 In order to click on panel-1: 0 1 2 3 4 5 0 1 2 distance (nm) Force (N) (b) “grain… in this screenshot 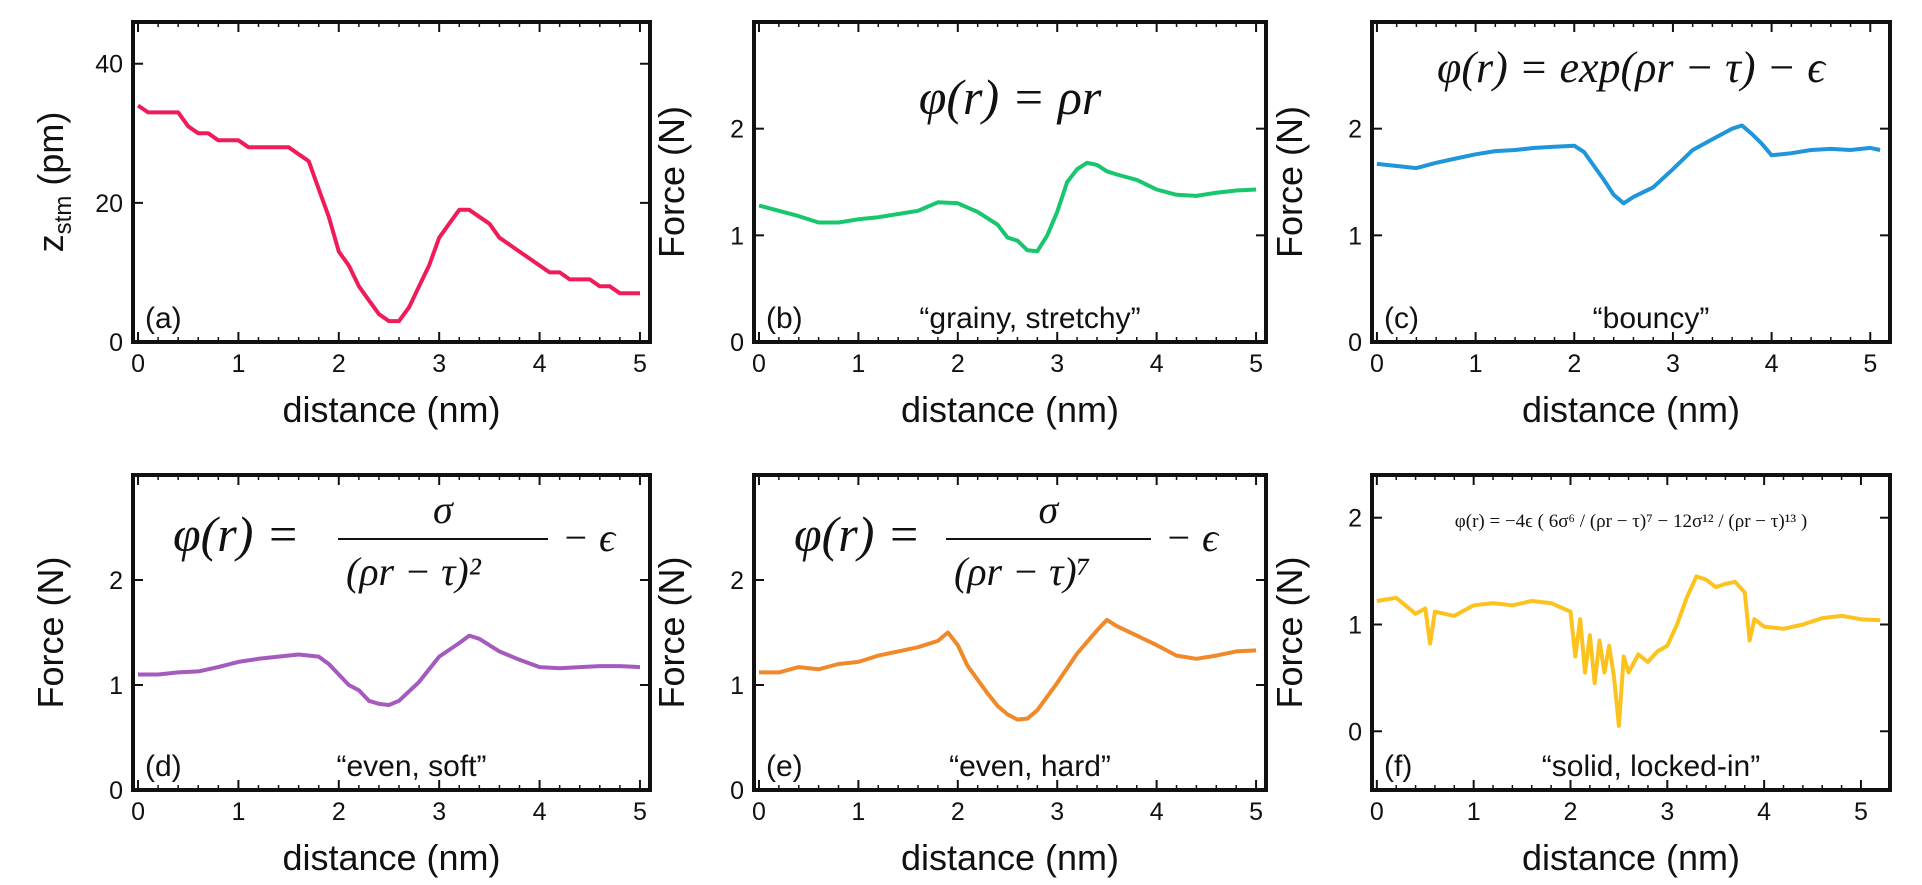, I will do `click(959, 225)`.